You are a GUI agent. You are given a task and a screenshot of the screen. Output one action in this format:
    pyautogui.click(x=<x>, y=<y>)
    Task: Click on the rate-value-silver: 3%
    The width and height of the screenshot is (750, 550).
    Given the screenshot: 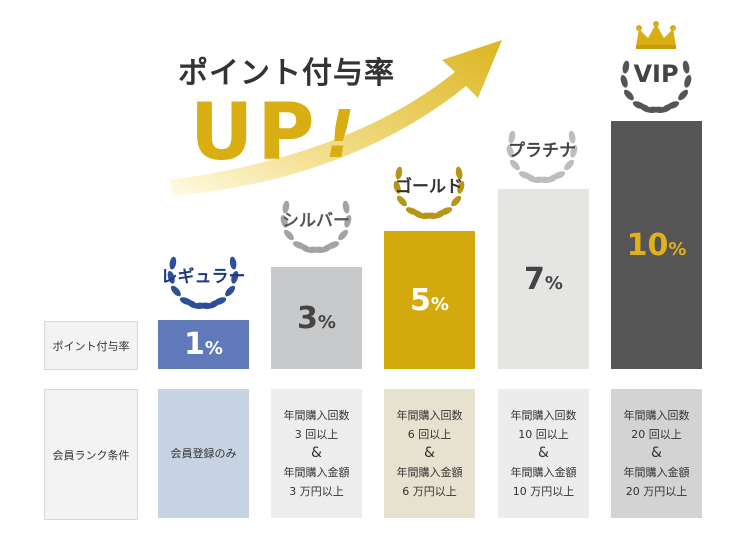 What is the action you would take?
    pyautogui.click(x=316, y=318)
    